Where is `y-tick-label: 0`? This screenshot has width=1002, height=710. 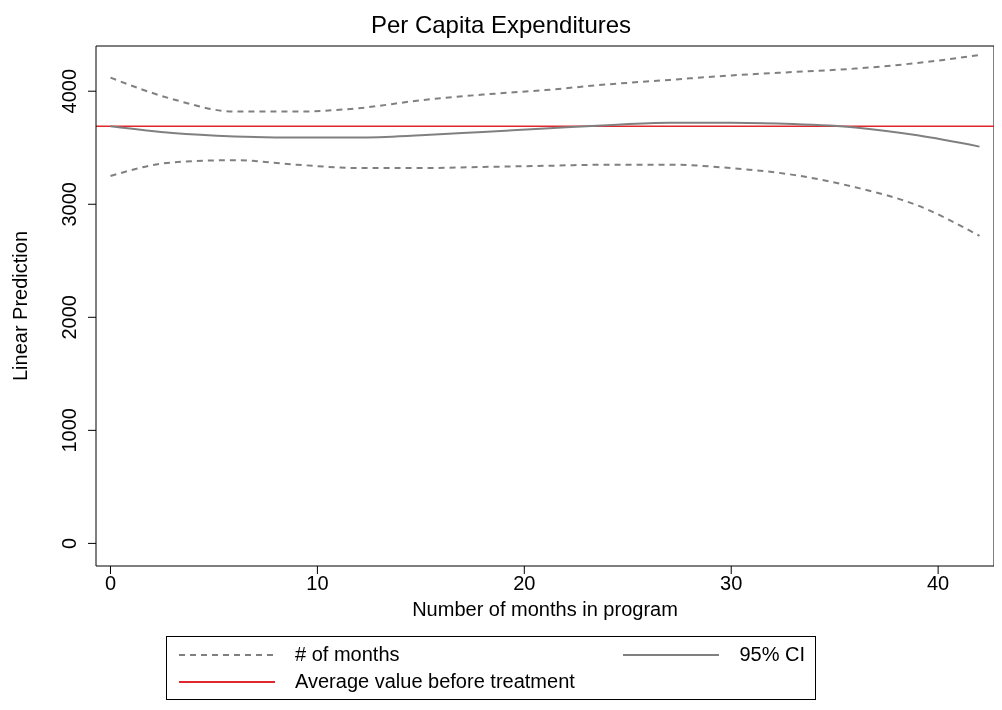
y-tick-label: 0 is located at coordinates (69, 543).